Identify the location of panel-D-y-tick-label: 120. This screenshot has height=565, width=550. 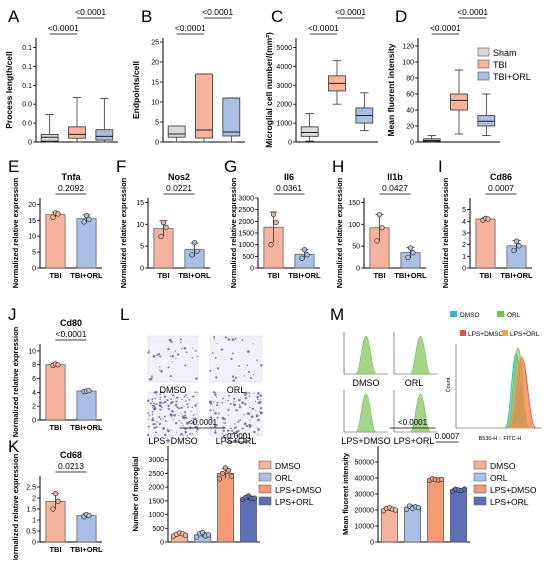
(408, 47).